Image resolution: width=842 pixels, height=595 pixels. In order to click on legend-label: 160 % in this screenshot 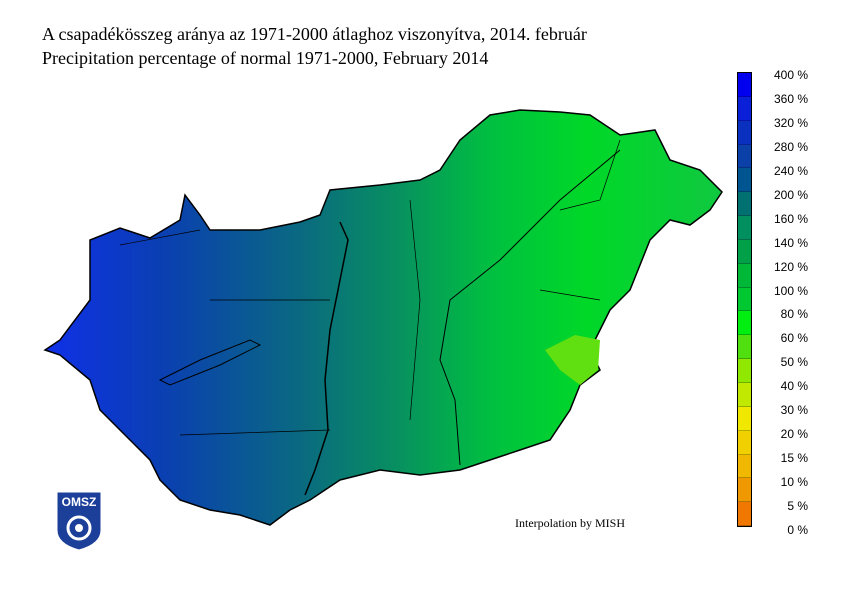, I will do `click(790, 218)`.